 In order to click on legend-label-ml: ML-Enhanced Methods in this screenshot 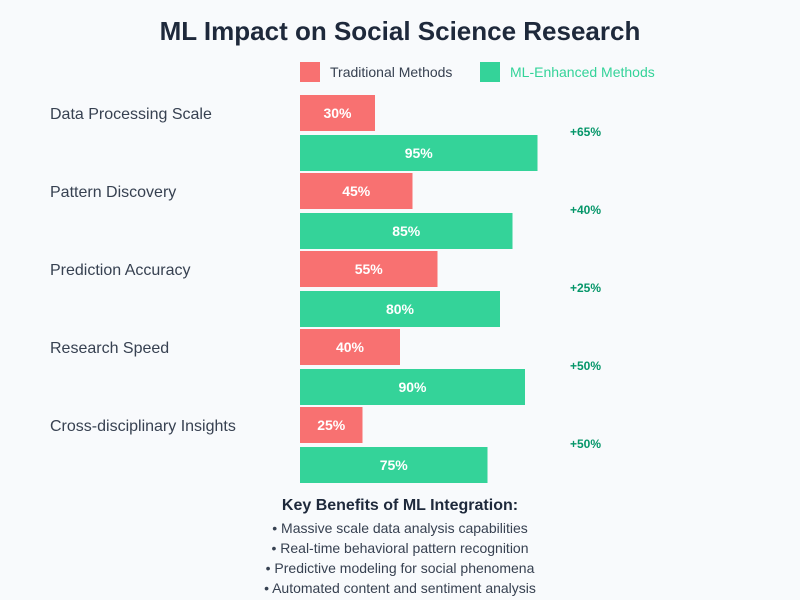, I will do `click(582, 72)`.